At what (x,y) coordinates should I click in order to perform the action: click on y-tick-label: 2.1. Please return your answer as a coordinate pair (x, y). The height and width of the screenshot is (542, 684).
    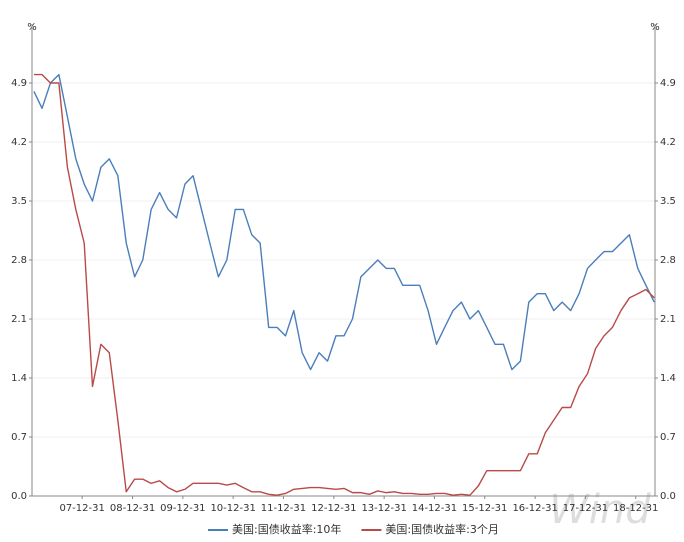
    Looking at the image, I should click on (19, 319).